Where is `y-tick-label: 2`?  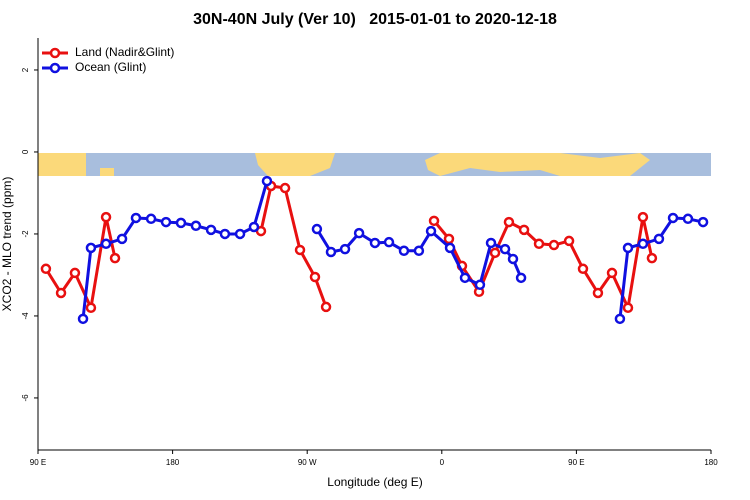 y-tick-label: 2 is located at coordinates (25, 69).